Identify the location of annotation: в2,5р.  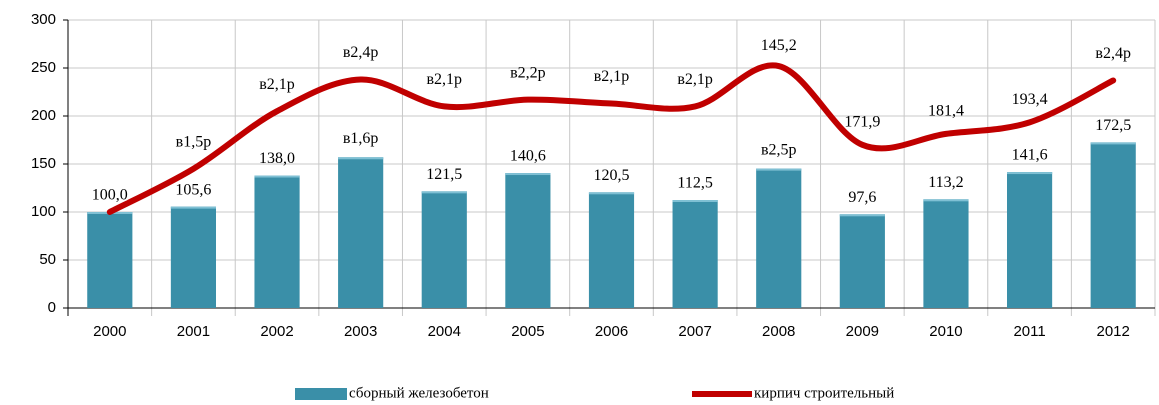
(779, 149).